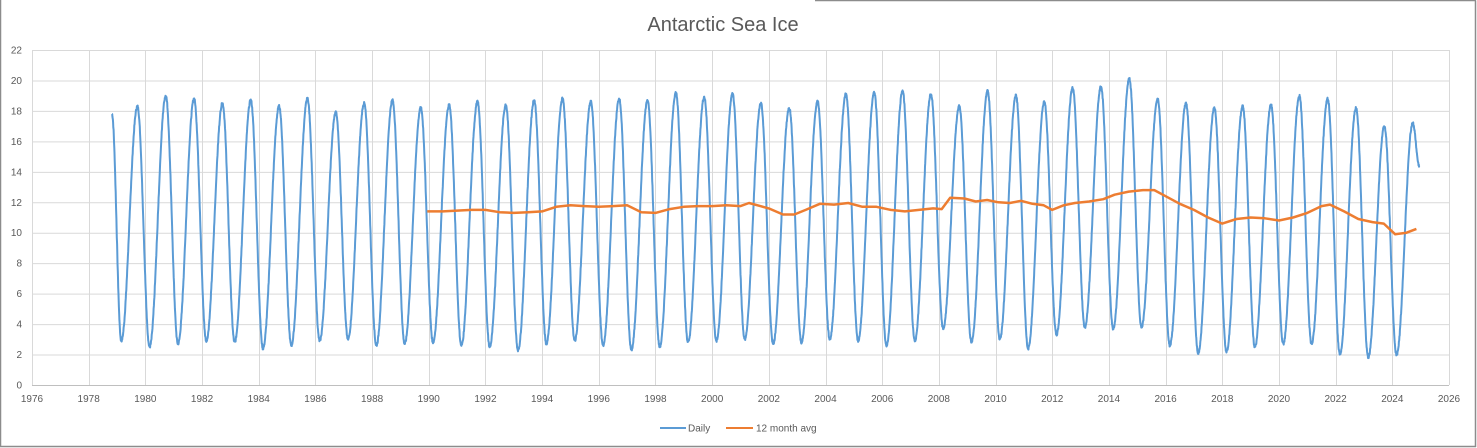 This screenshot has width=1477, height=448. What do you see at coordinates (17, 172) in the screenshot?
I see `y-tick-label: 14` at bounding box center [17, 172].